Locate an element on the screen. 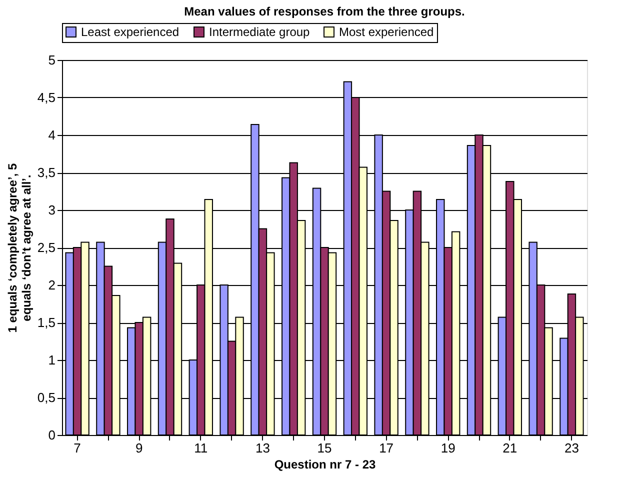  legend-label: Most experienced is located at coordinates (386, 32).